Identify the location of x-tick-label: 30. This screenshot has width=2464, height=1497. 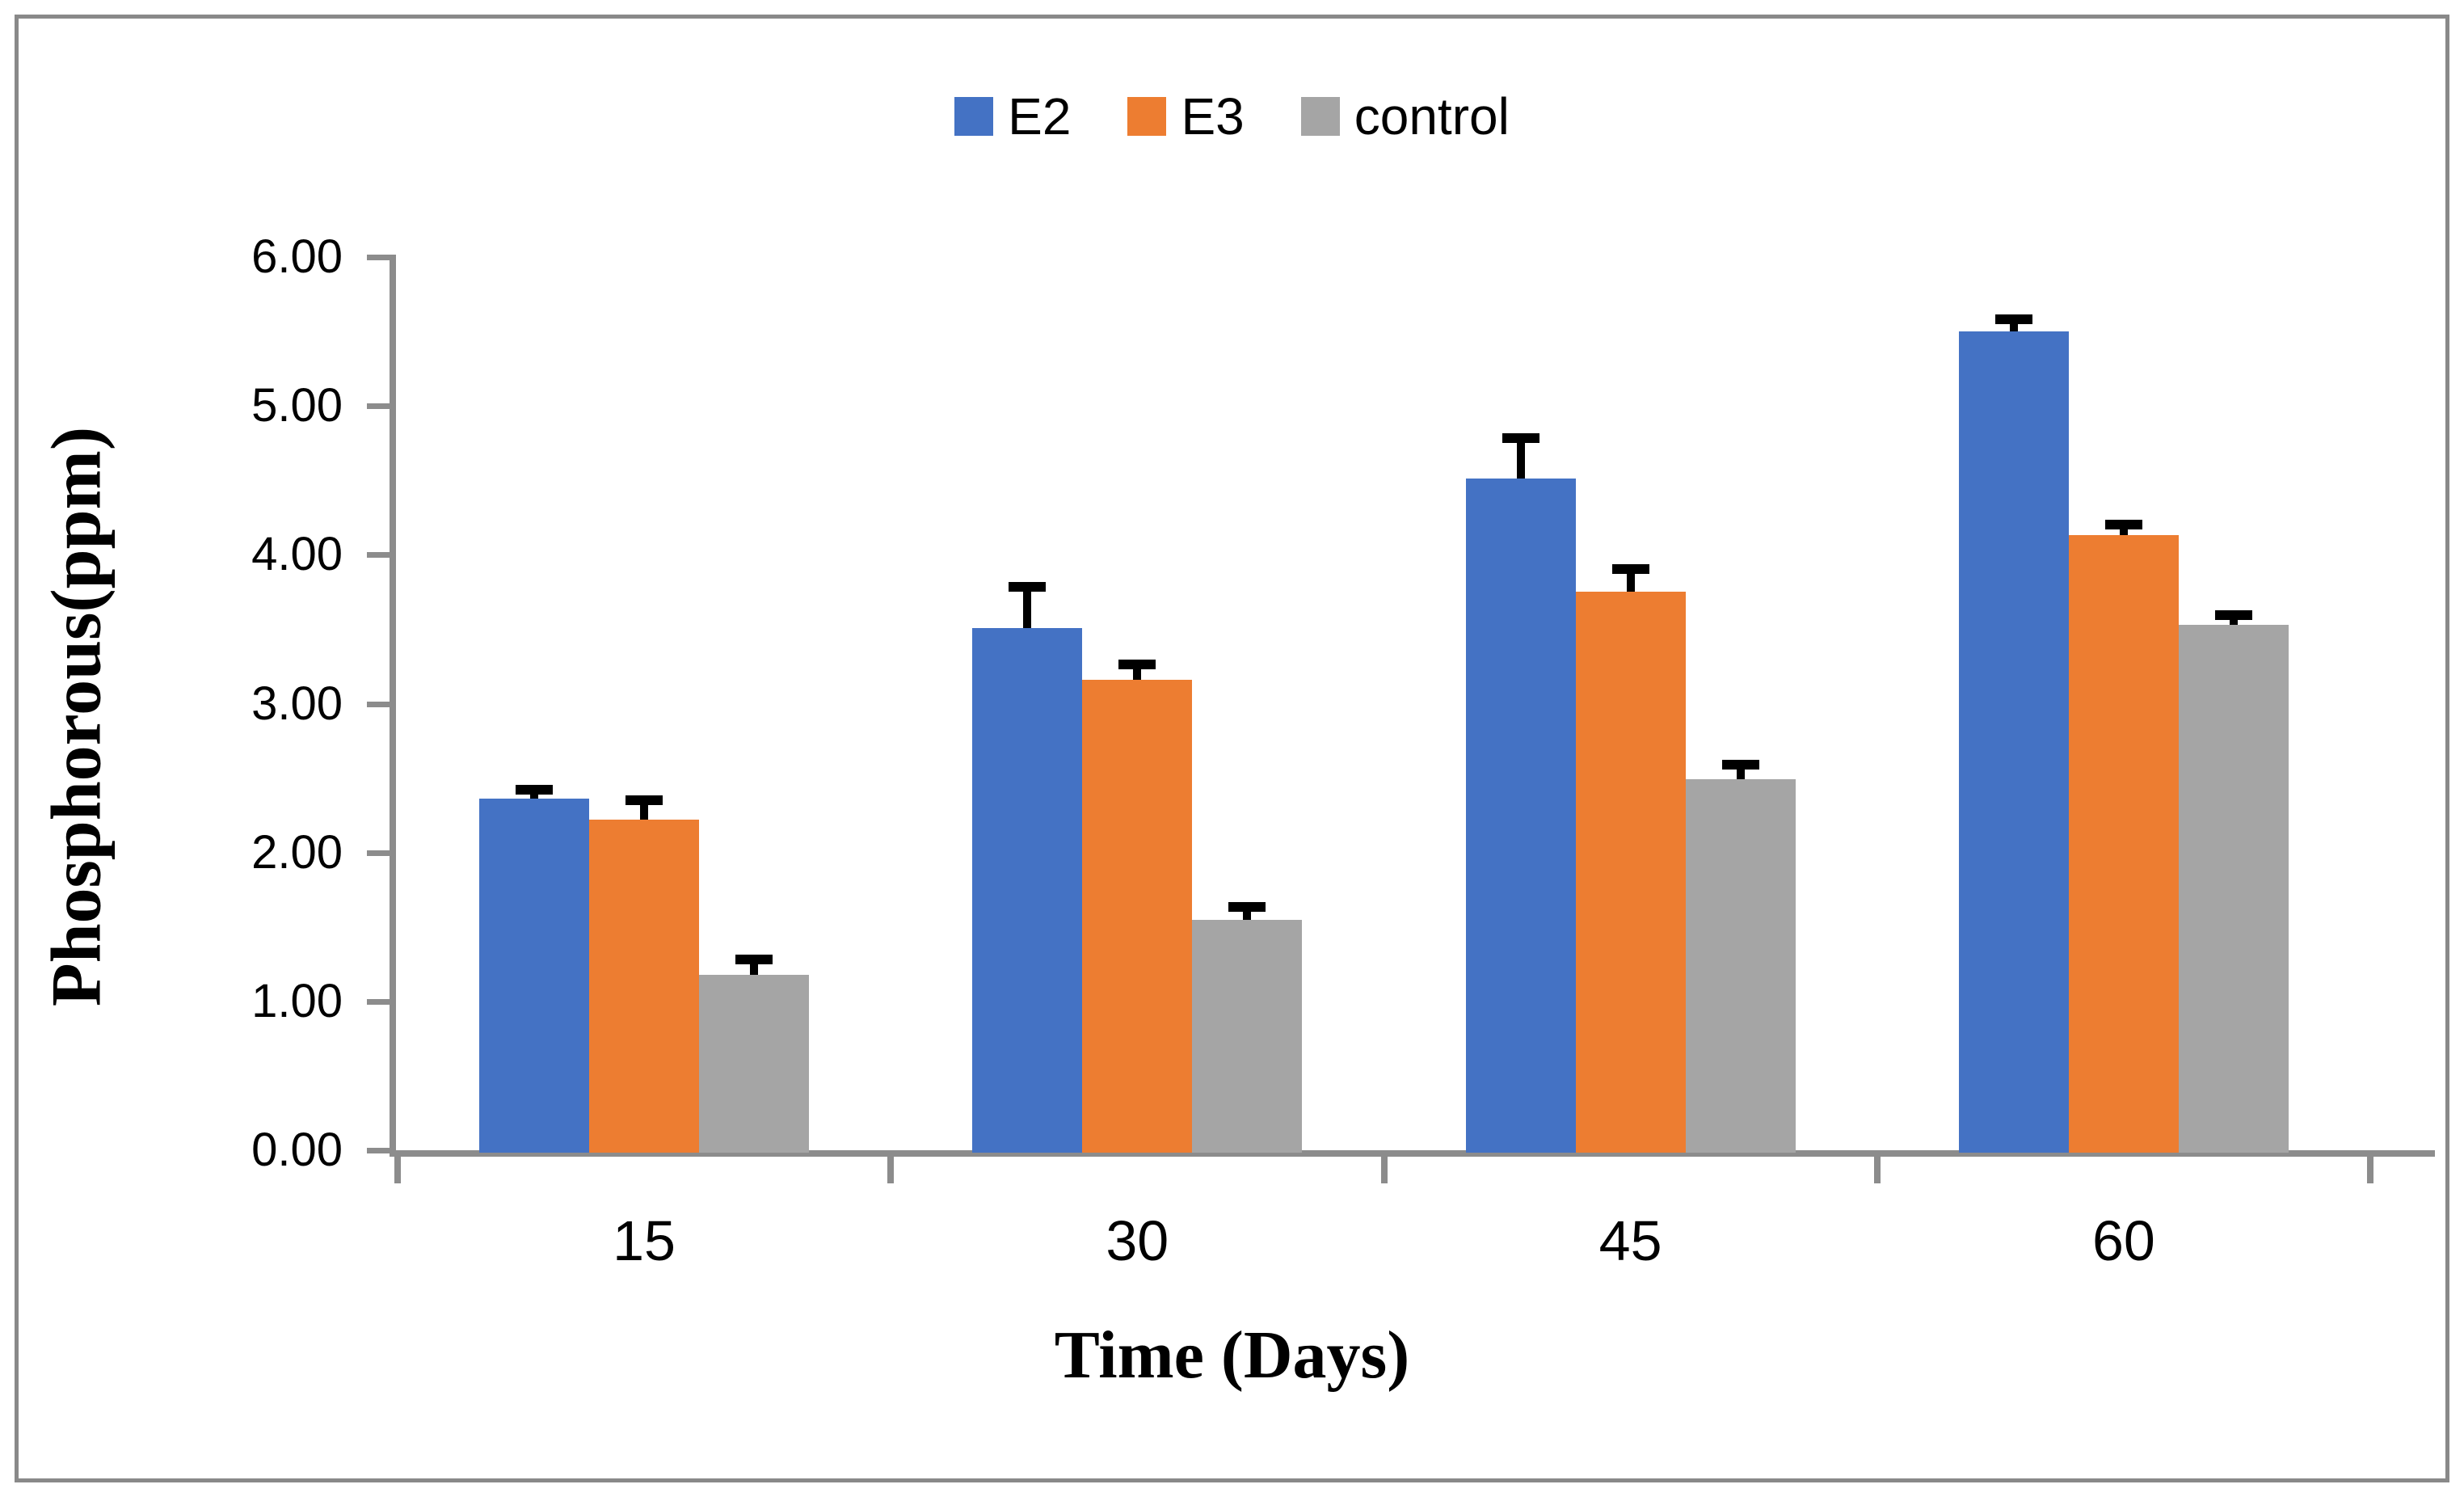
(1137, 1240).